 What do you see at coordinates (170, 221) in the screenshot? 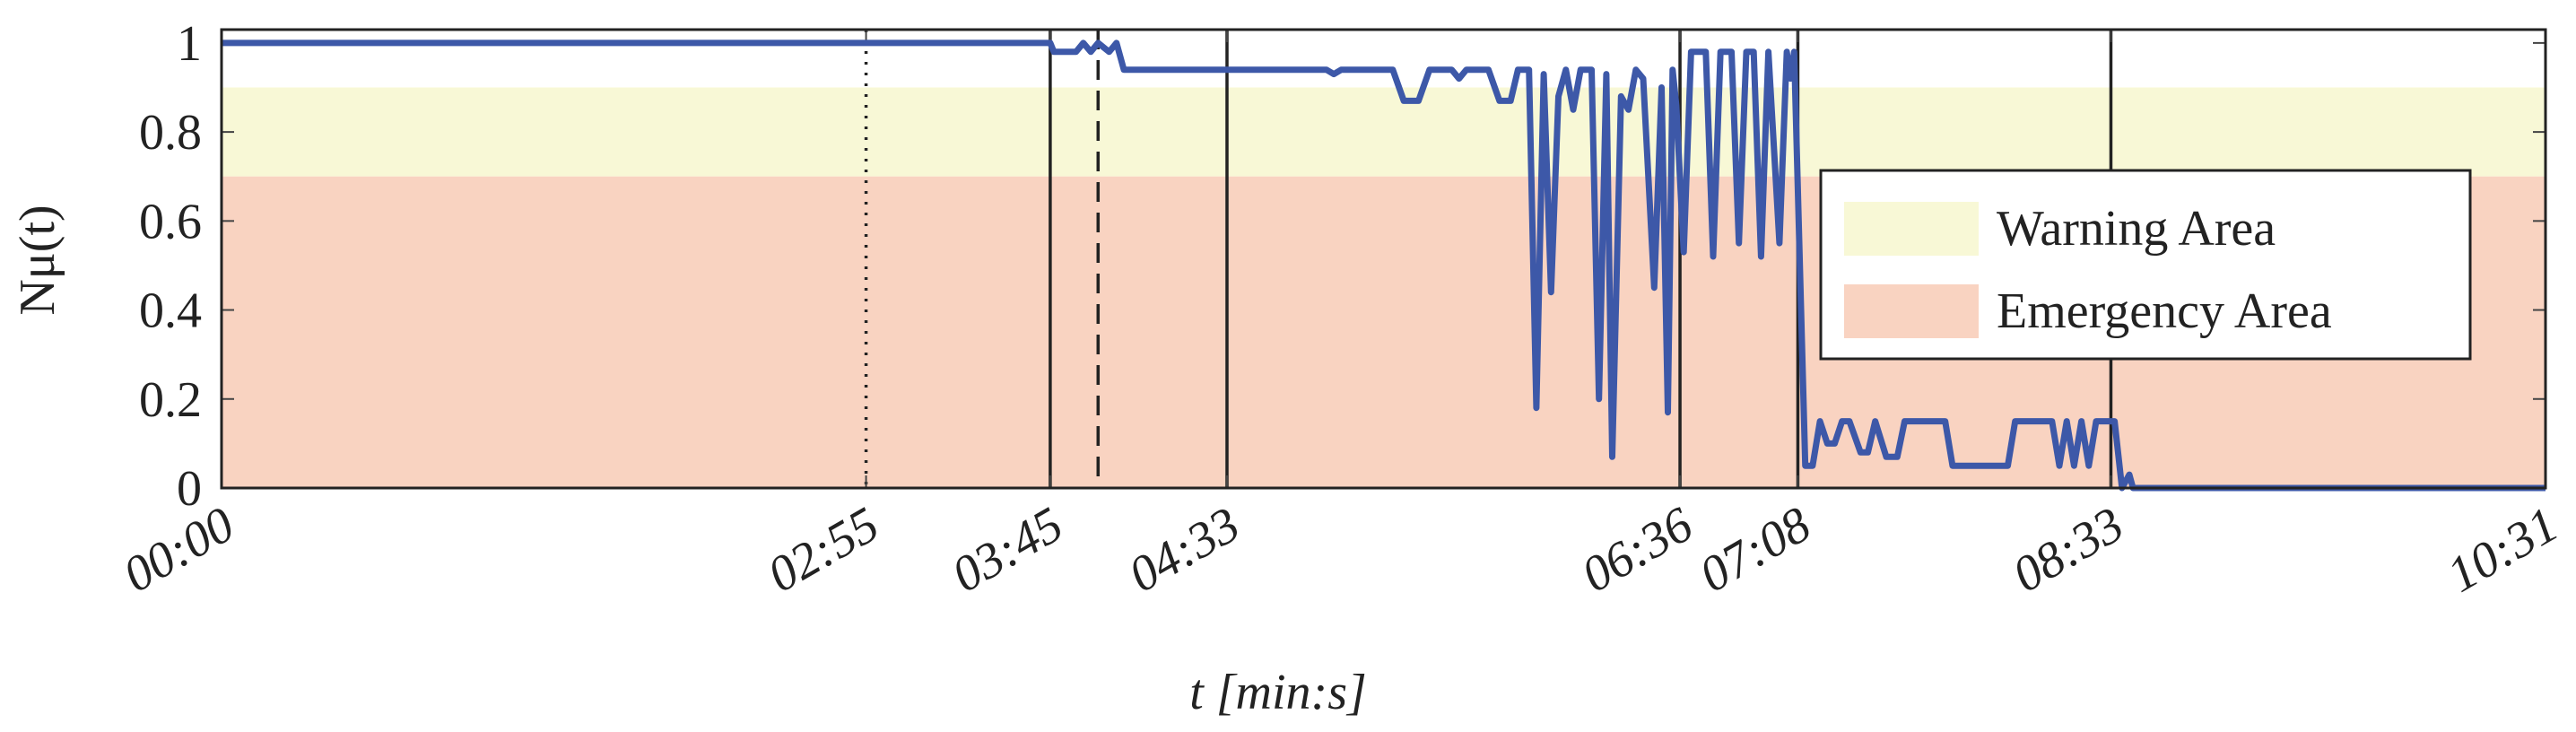
I see `y-tick-label: 0.6` at bounding box center [170, 221].